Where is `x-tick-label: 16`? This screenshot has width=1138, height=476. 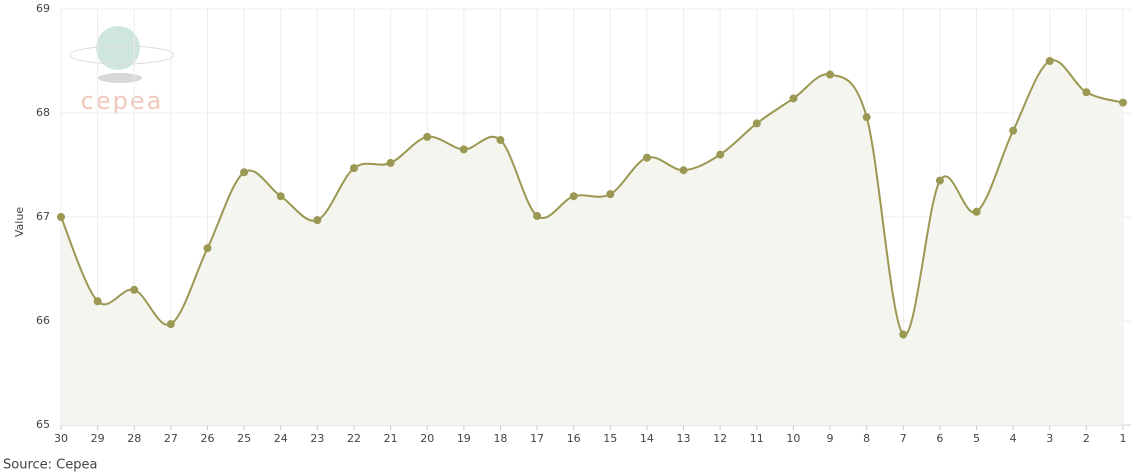 x-tick-label: 16 is located at coordinates (574, 438).